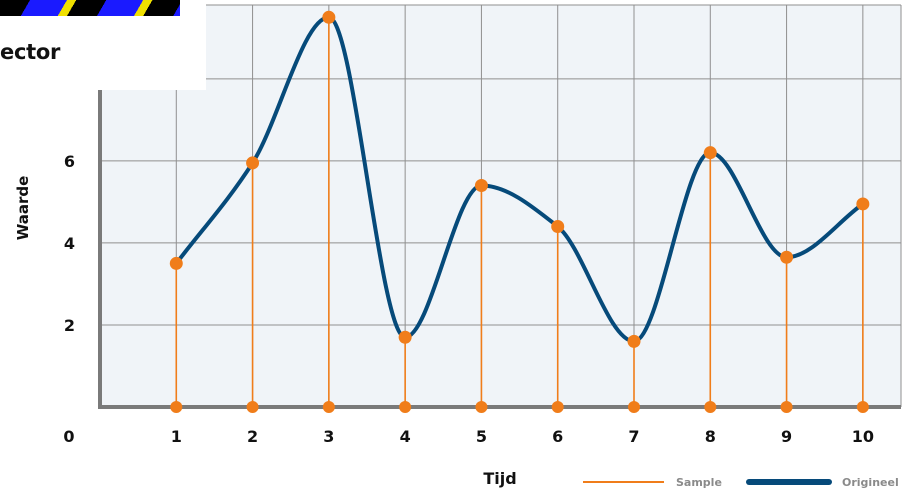 The height and width of the screenshot is (496, 907). What do you see at coordinates (30, 52) in the screenshot?
I see `cropped-title-text: ector` at bounding box center [30, 52].